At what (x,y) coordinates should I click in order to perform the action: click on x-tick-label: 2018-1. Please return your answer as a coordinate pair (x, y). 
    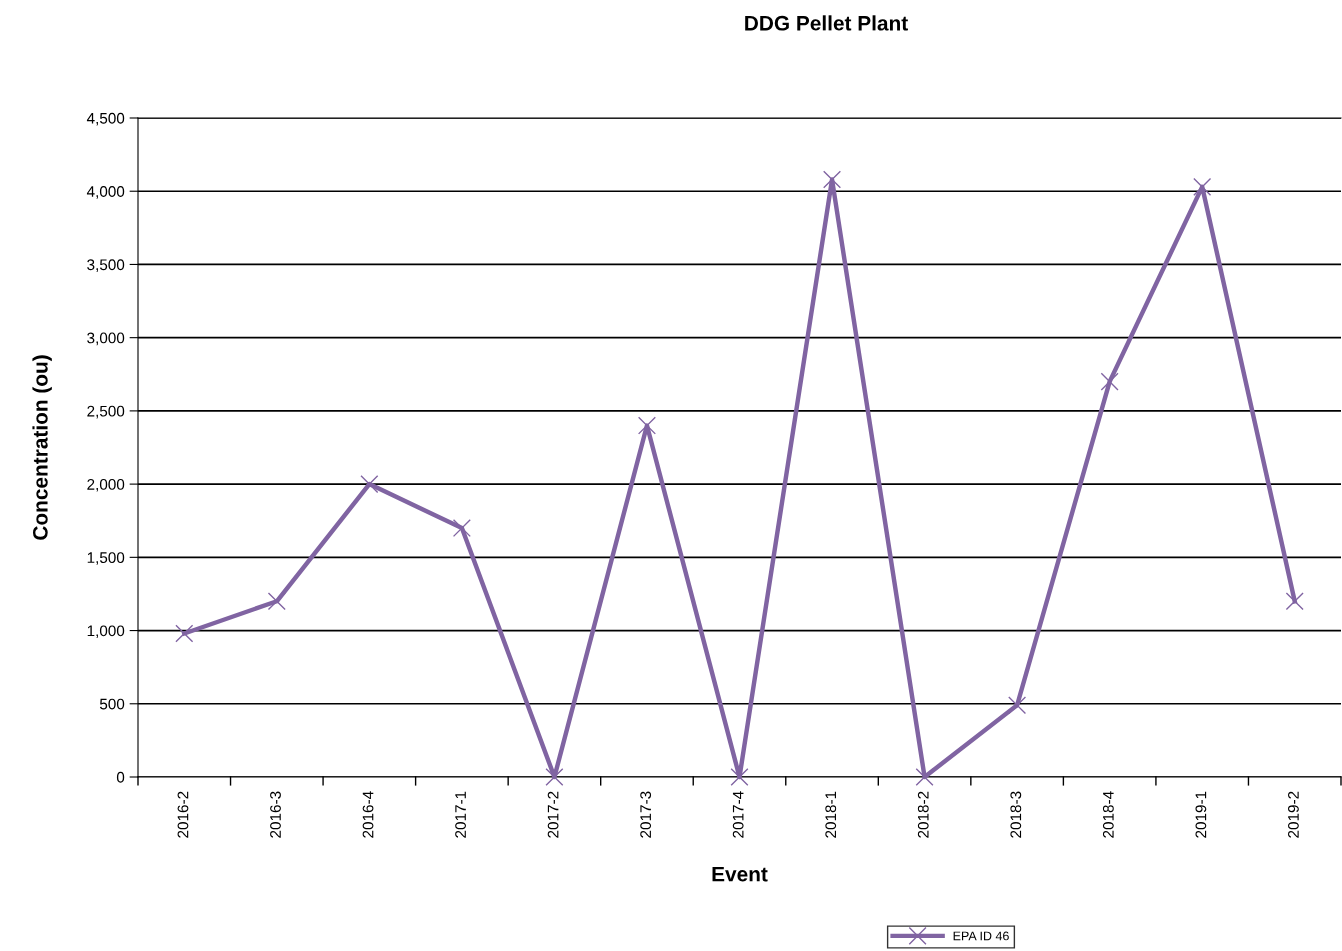
    Looking at the image, I should click on (831, 814).